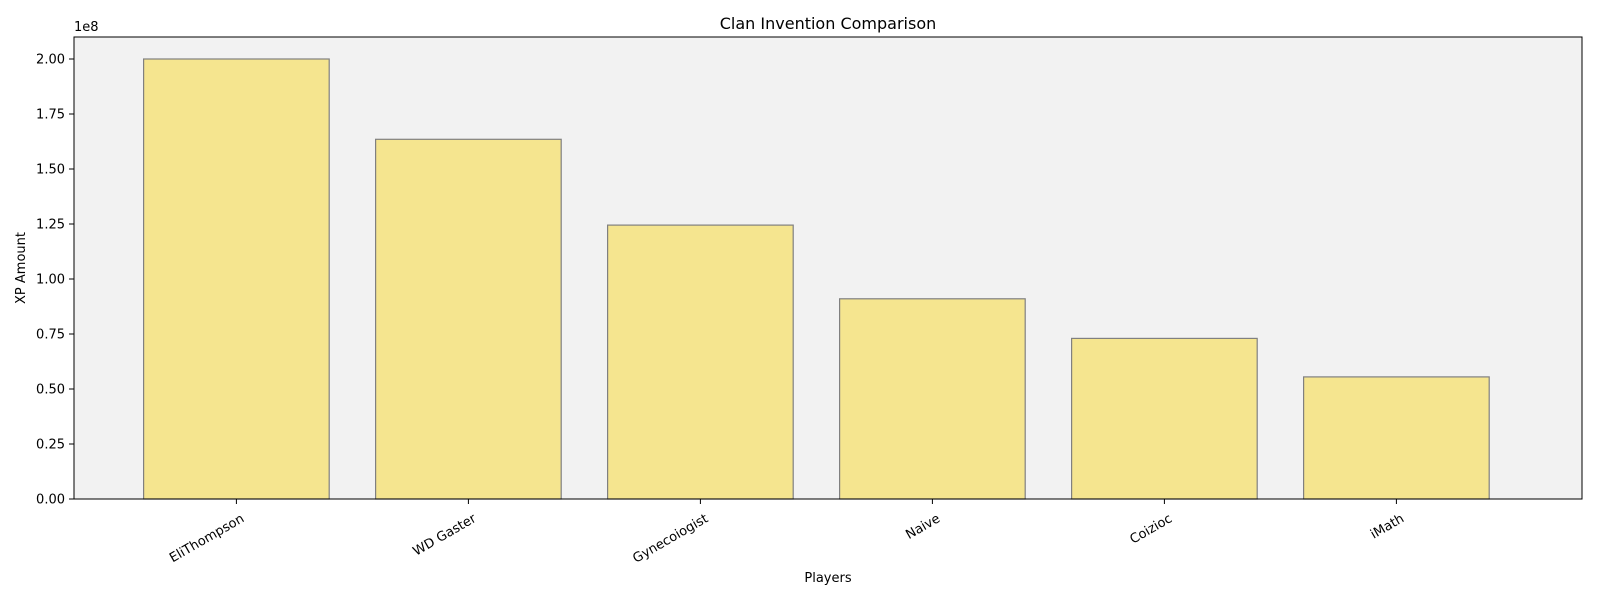  I want to click on y-tick-label-0: 0.00, so click(50, 500).